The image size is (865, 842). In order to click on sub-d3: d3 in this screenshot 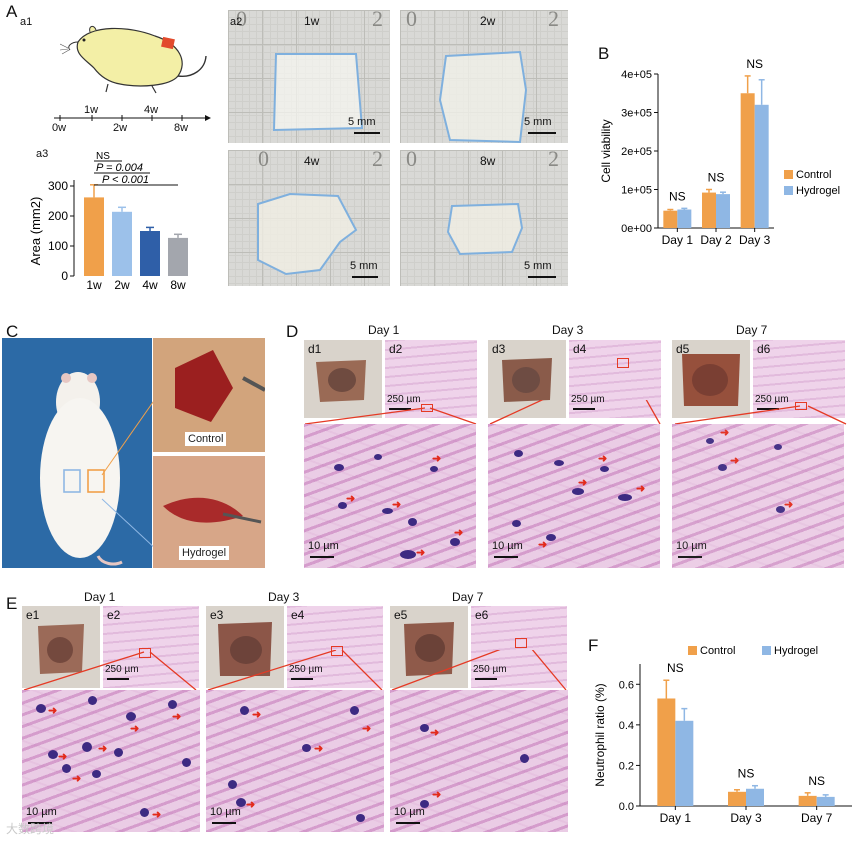, I will do `click(499, 349)`.